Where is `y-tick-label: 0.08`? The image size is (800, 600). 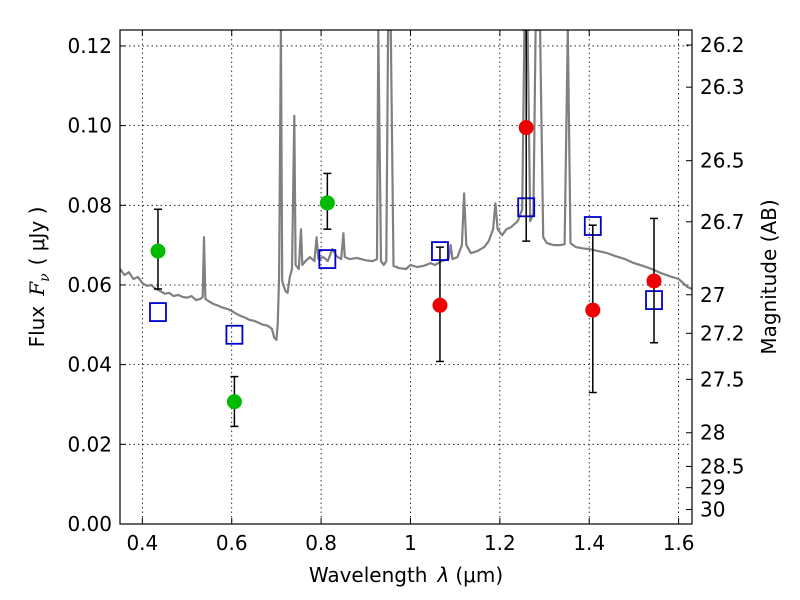 y-tick-label: 0.08 is located at coordinates (89, 205).